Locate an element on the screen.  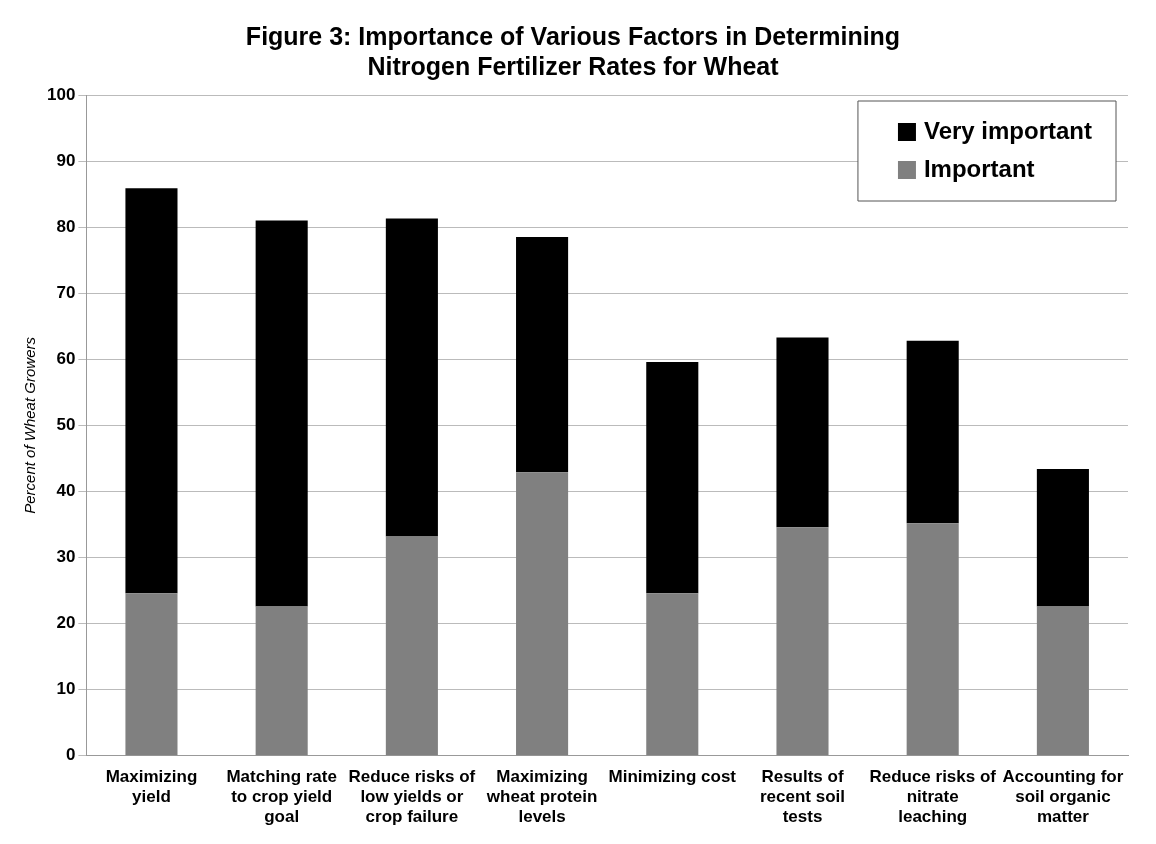
x-tick-label: Reduce risks of low yields or crop failure is located at coordinates (412, 796).